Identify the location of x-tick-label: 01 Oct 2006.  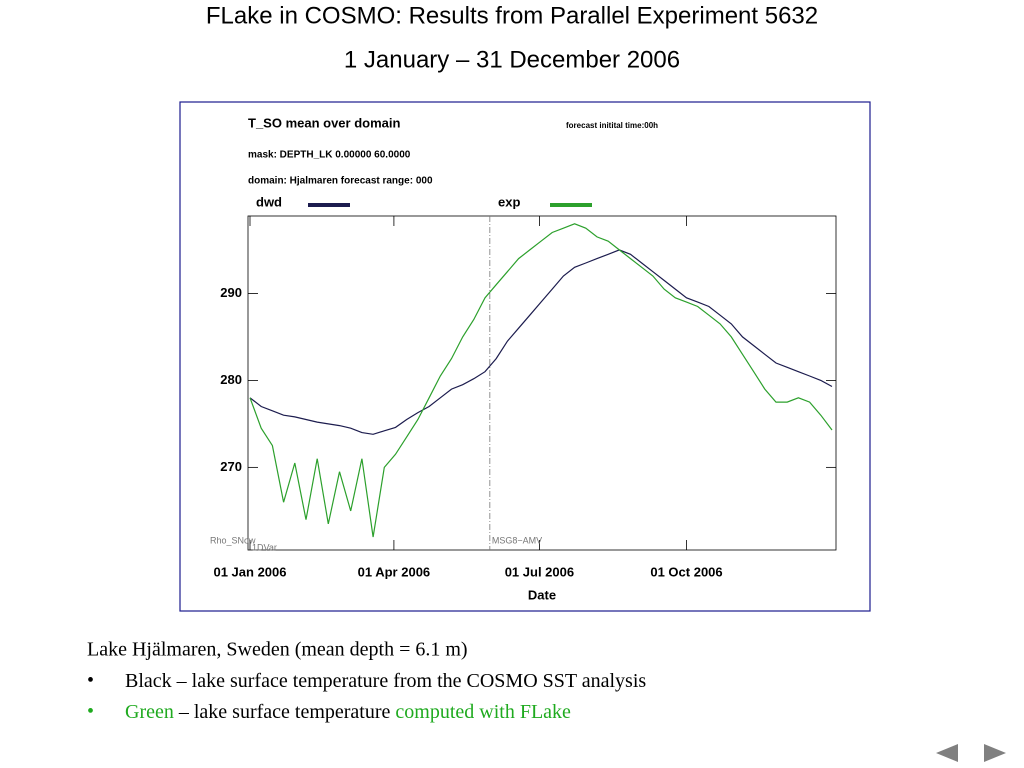
(686, 571).